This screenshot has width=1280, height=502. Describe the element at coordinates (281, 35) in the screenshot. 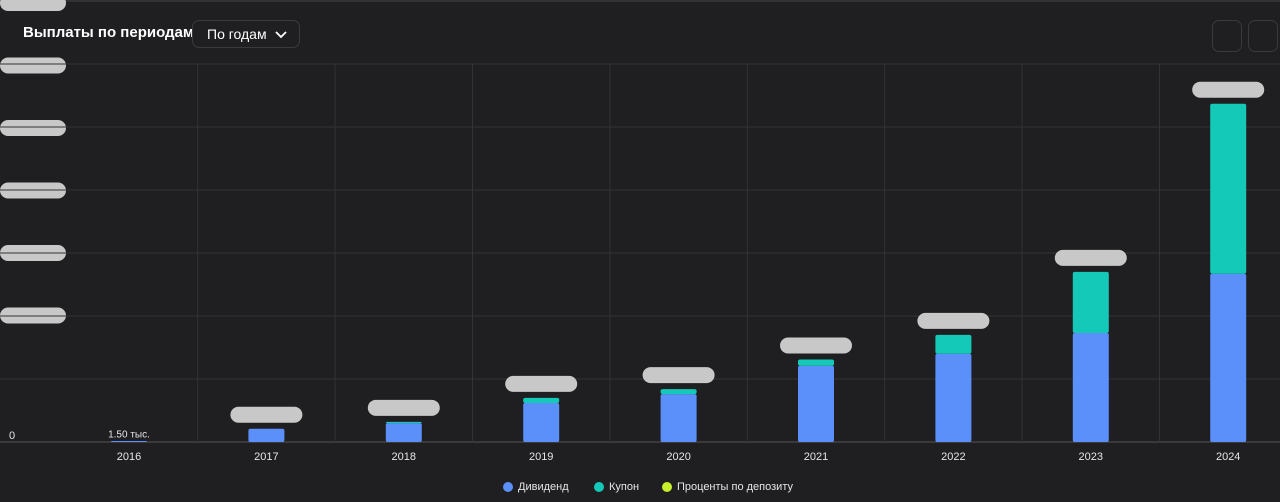

I see `chevron` at that location.